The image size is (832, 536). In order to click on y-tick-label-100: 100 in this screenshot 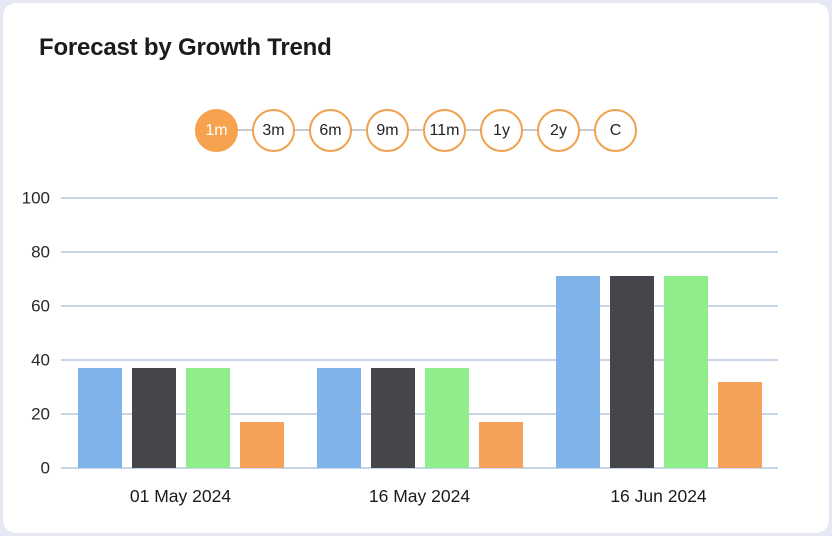, I will do `click(35, 198)`.